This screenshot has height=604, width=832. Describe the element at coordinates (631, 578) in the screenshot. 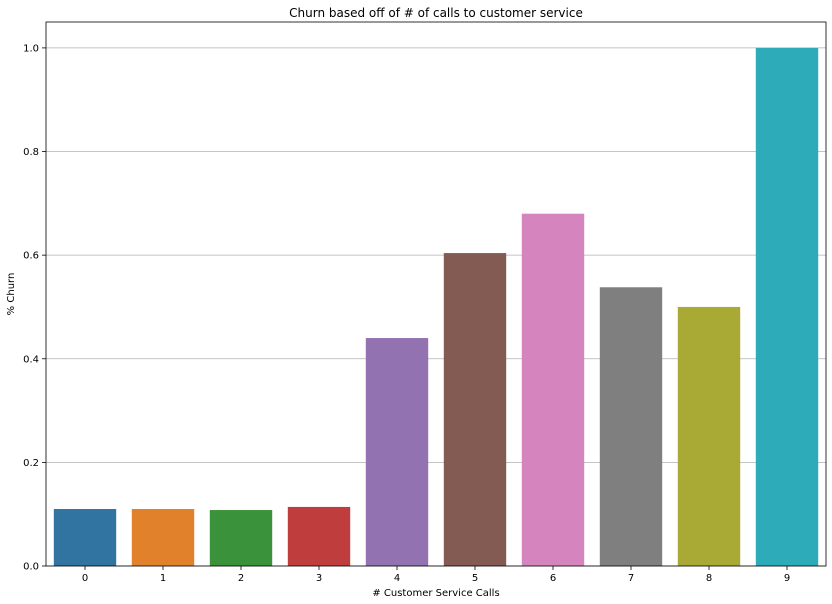

I see `x-tick-label: 7` at that location.